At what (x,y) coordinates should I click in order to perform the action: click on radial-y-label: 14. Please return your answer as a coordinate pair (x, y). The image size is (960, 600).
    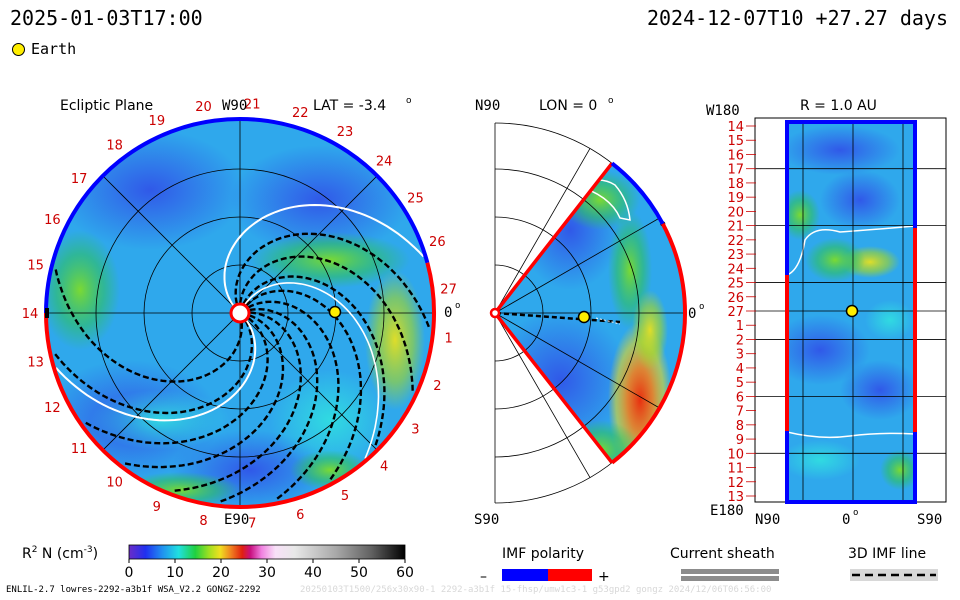
    Looking at the image, I should click on (735, 127).